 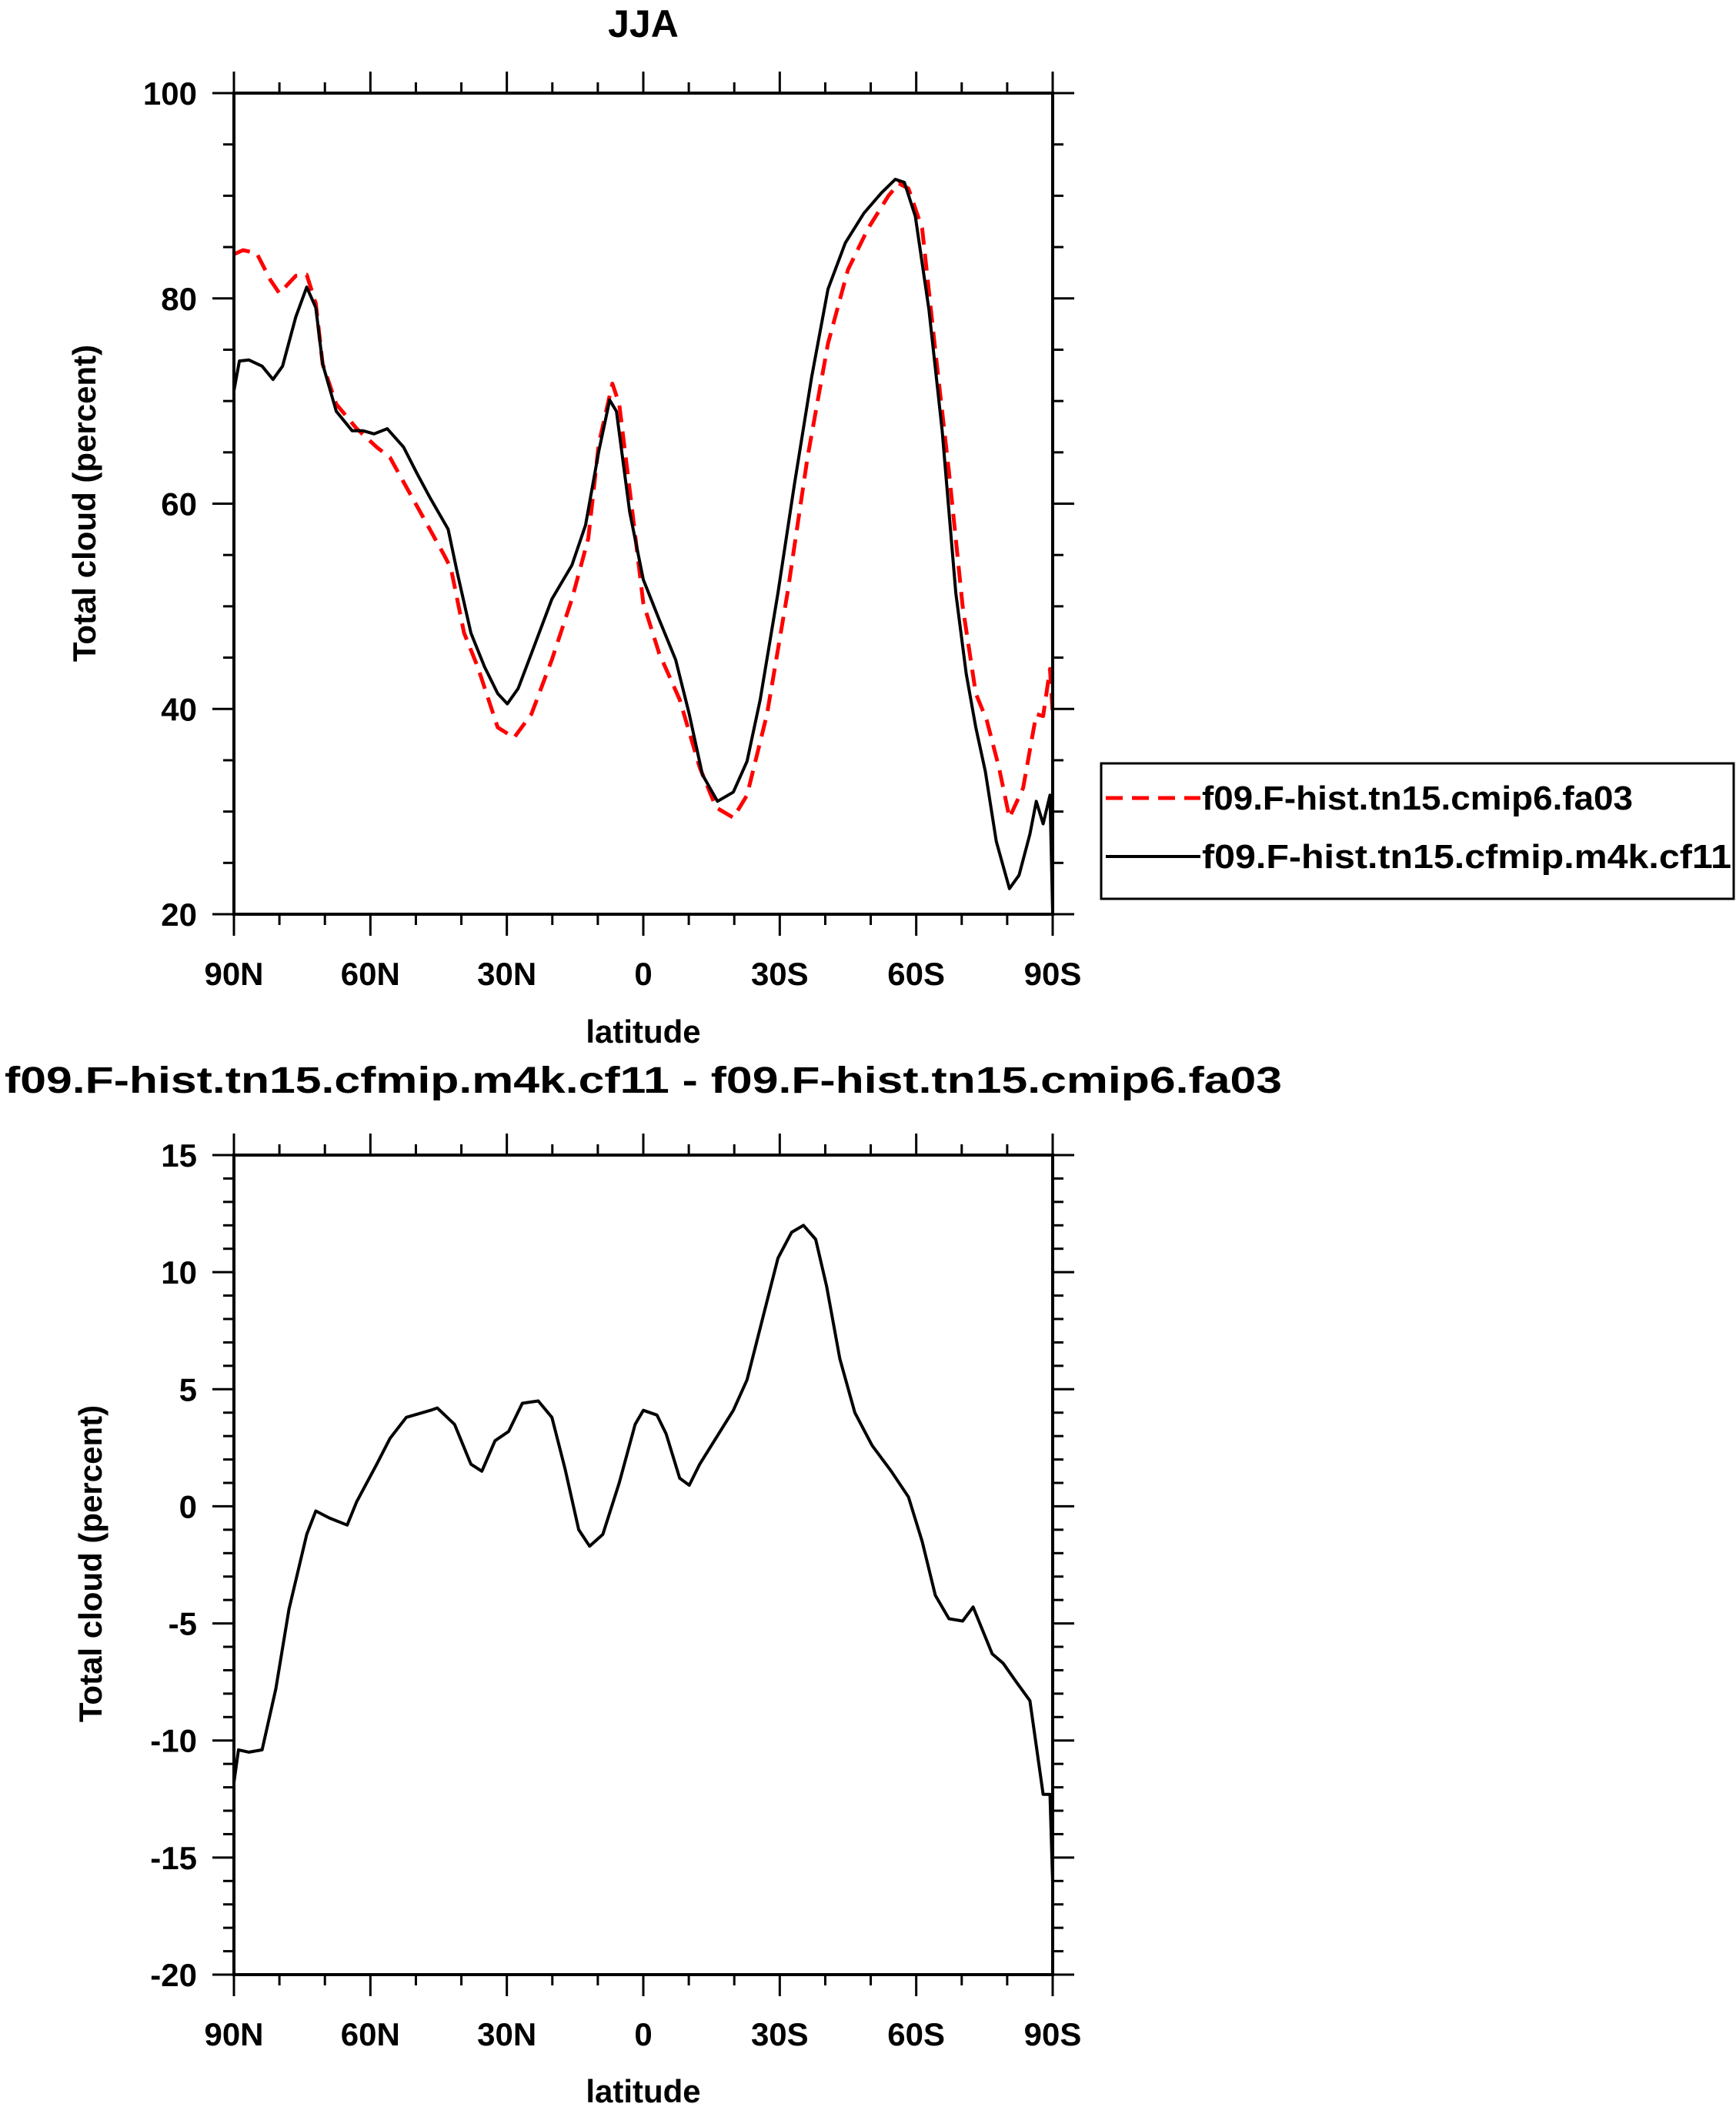 I want to click on top-chart-title: JJA, so click(x=643, y=24).